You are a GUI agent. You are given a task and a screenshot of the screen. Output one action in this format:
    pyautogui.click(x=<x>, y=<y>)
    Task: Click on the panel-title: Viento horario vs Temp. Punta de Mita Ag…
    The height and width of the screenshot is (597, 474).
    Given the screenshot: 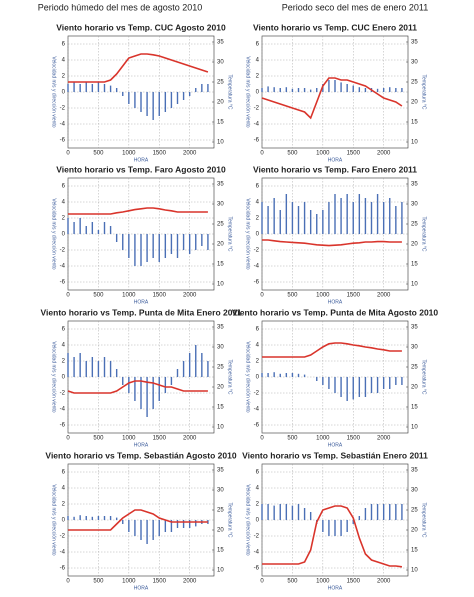 What is the action you would take?
    pyautogui.click(x=335, y=312)
    